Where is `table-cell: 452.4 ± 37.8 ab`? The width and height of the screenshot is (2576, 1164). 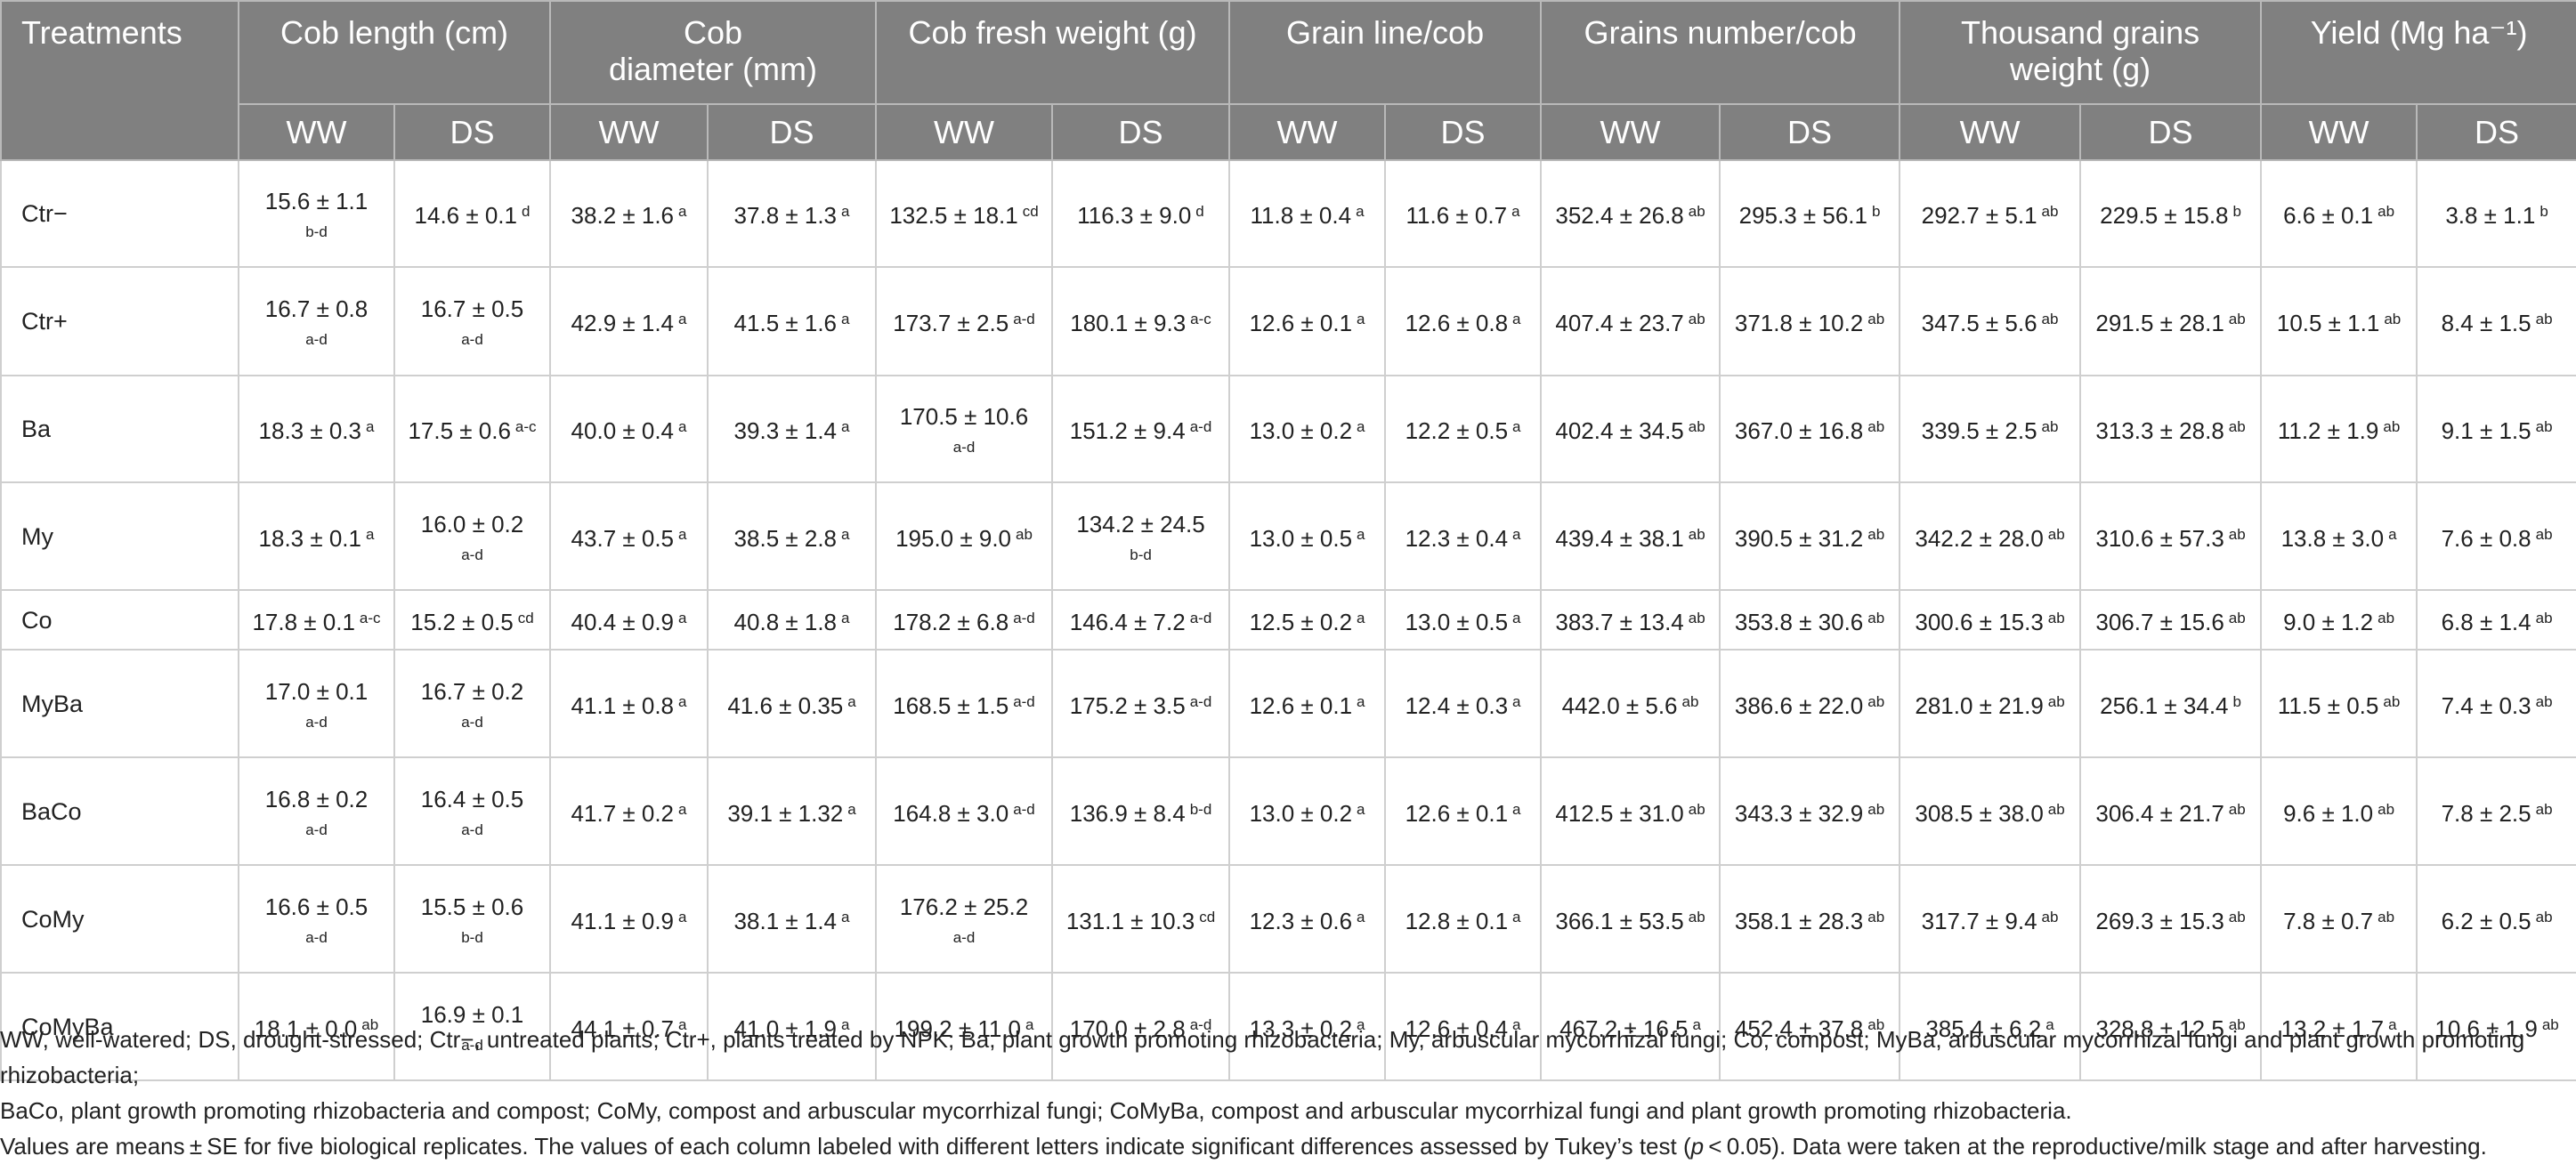
table-cell: 452.4 ± 37.8 ab is located at coordinates (1810, 1026).